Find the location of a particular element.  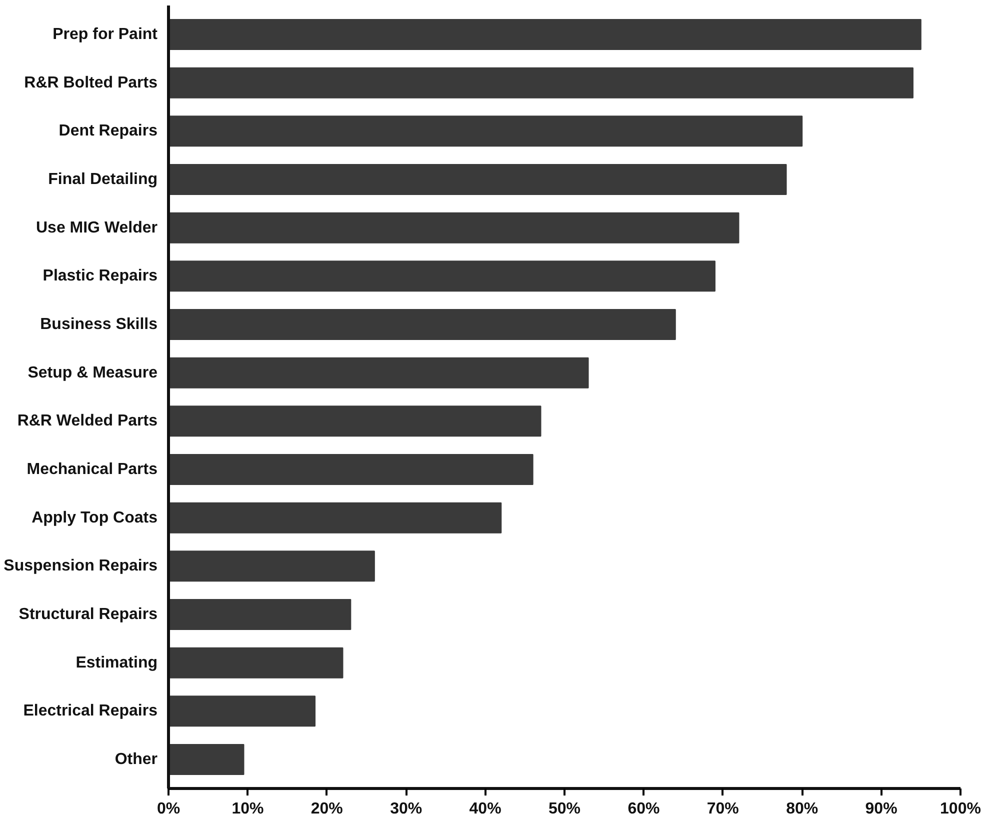

y-tick-label: Setup & Measure is located at coordinates (93, 373).